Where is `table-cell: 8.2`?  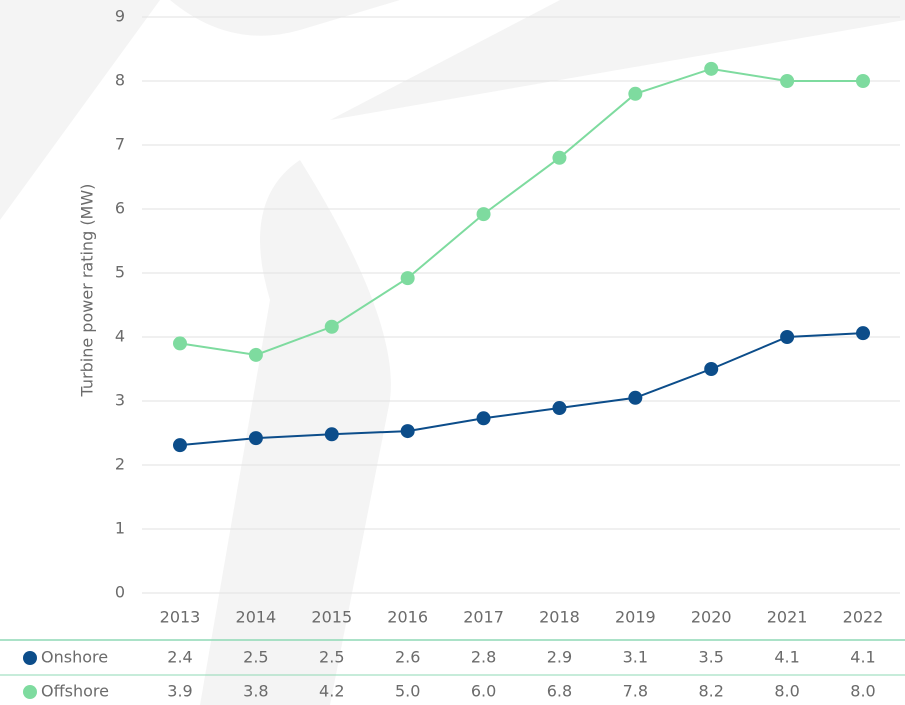
table-cell: 8.2 is located at coordinates (710, 691).